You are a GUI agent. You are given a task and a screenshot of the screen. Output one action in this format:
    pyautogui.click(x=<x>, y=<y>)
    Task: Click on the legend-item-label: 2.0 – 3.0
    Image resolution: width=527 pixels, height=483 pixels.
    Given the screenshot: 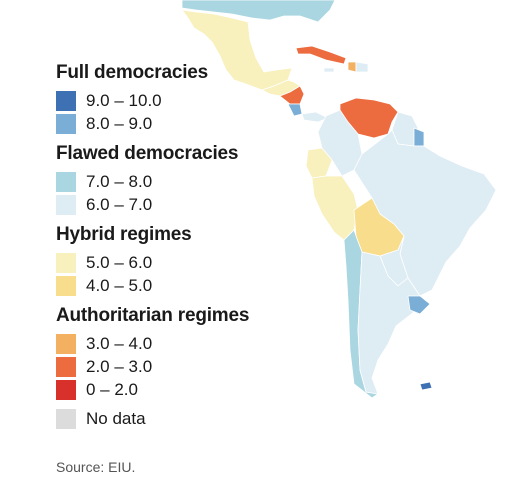 What is the action you would take?
    pyautogui.click(x=119, y=366)
    